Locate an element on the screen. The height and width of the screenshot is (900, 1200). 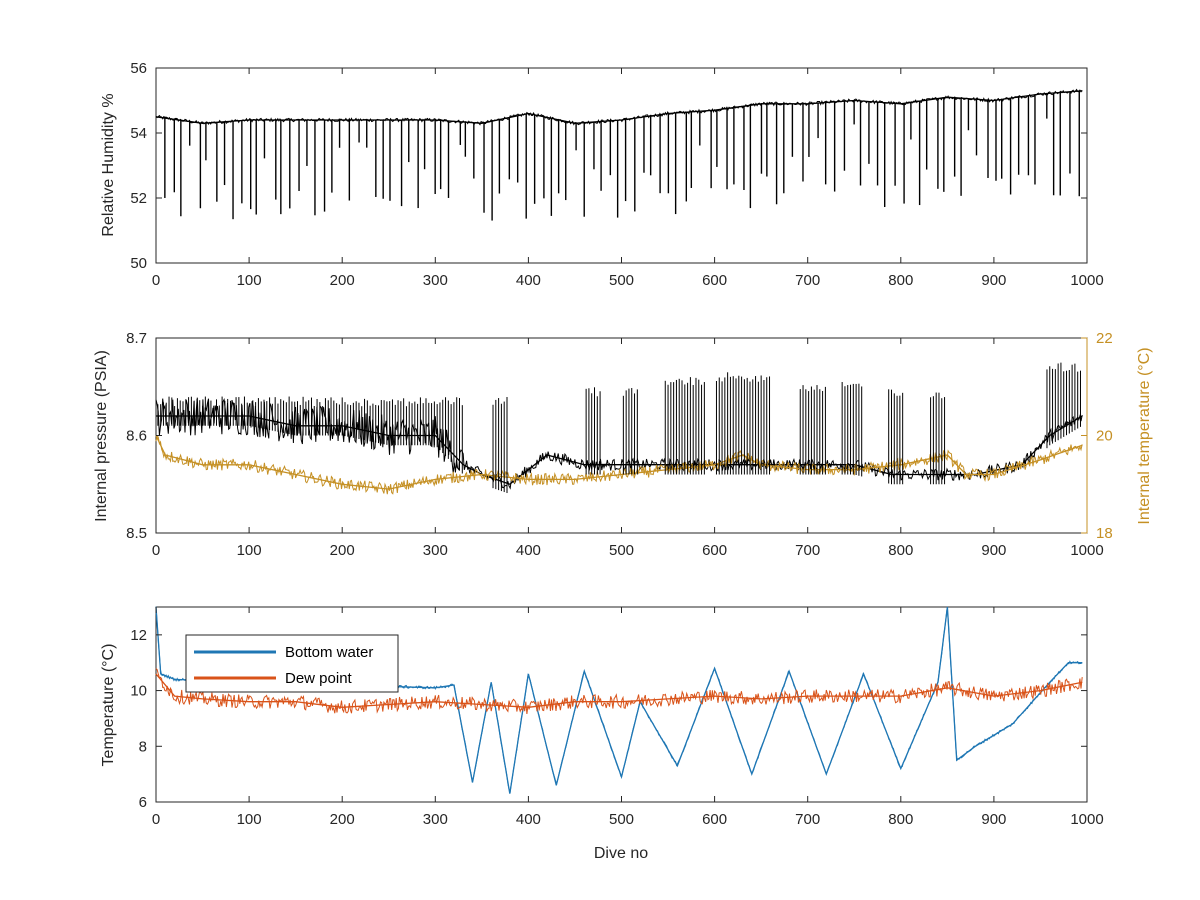
internal-temp-ylabel: Internal temperature (°C) is located at coordinates (1144, 435).